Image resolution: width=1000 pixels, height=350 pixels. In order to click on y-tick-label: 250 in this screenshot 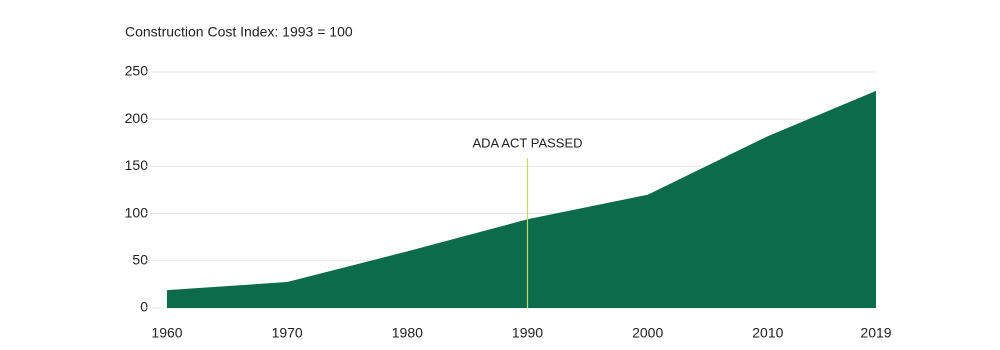, I will do `click(137, 71)`.